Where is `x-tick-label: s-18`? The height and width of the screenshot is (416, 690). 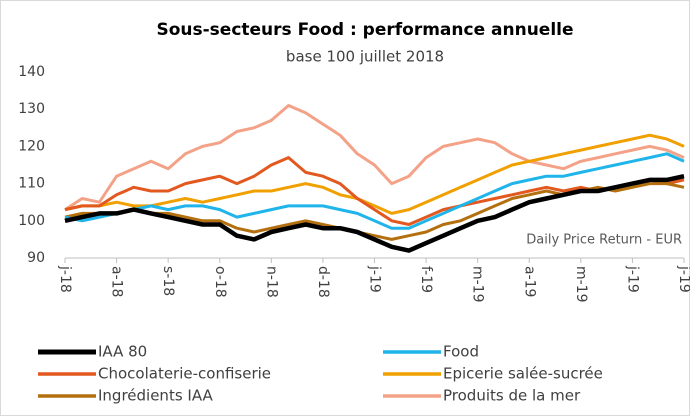 x-tick-label: s-18 is located at coordinates (168, 281).